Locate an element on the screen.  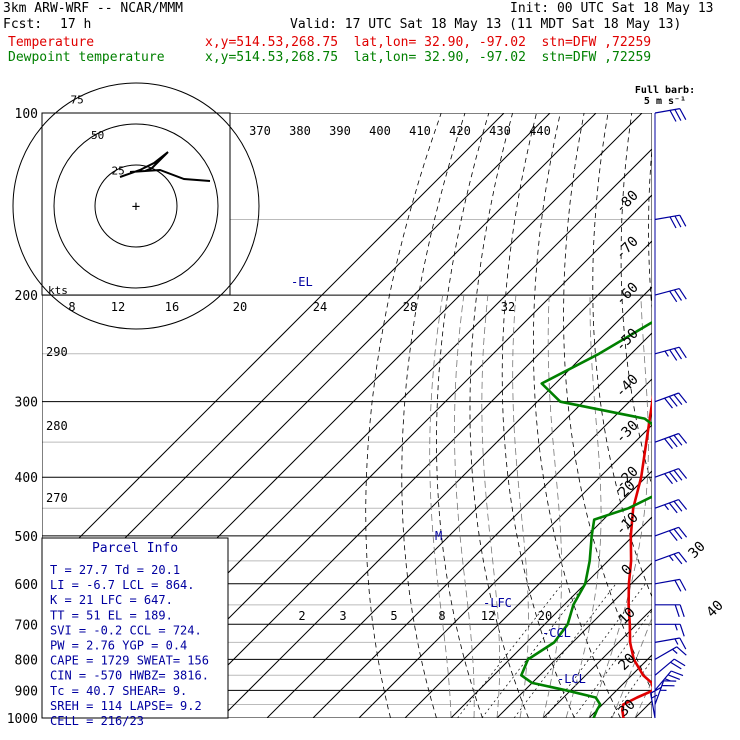
lfc-marker: -LFC is located at coordinates (497, 603).